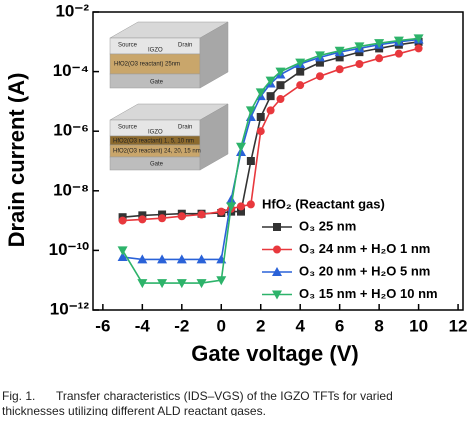  What do you see at coordinates (339, 325) in the screenshot?
I see `x-tick-label: 6` at bounding box center [339, 325].